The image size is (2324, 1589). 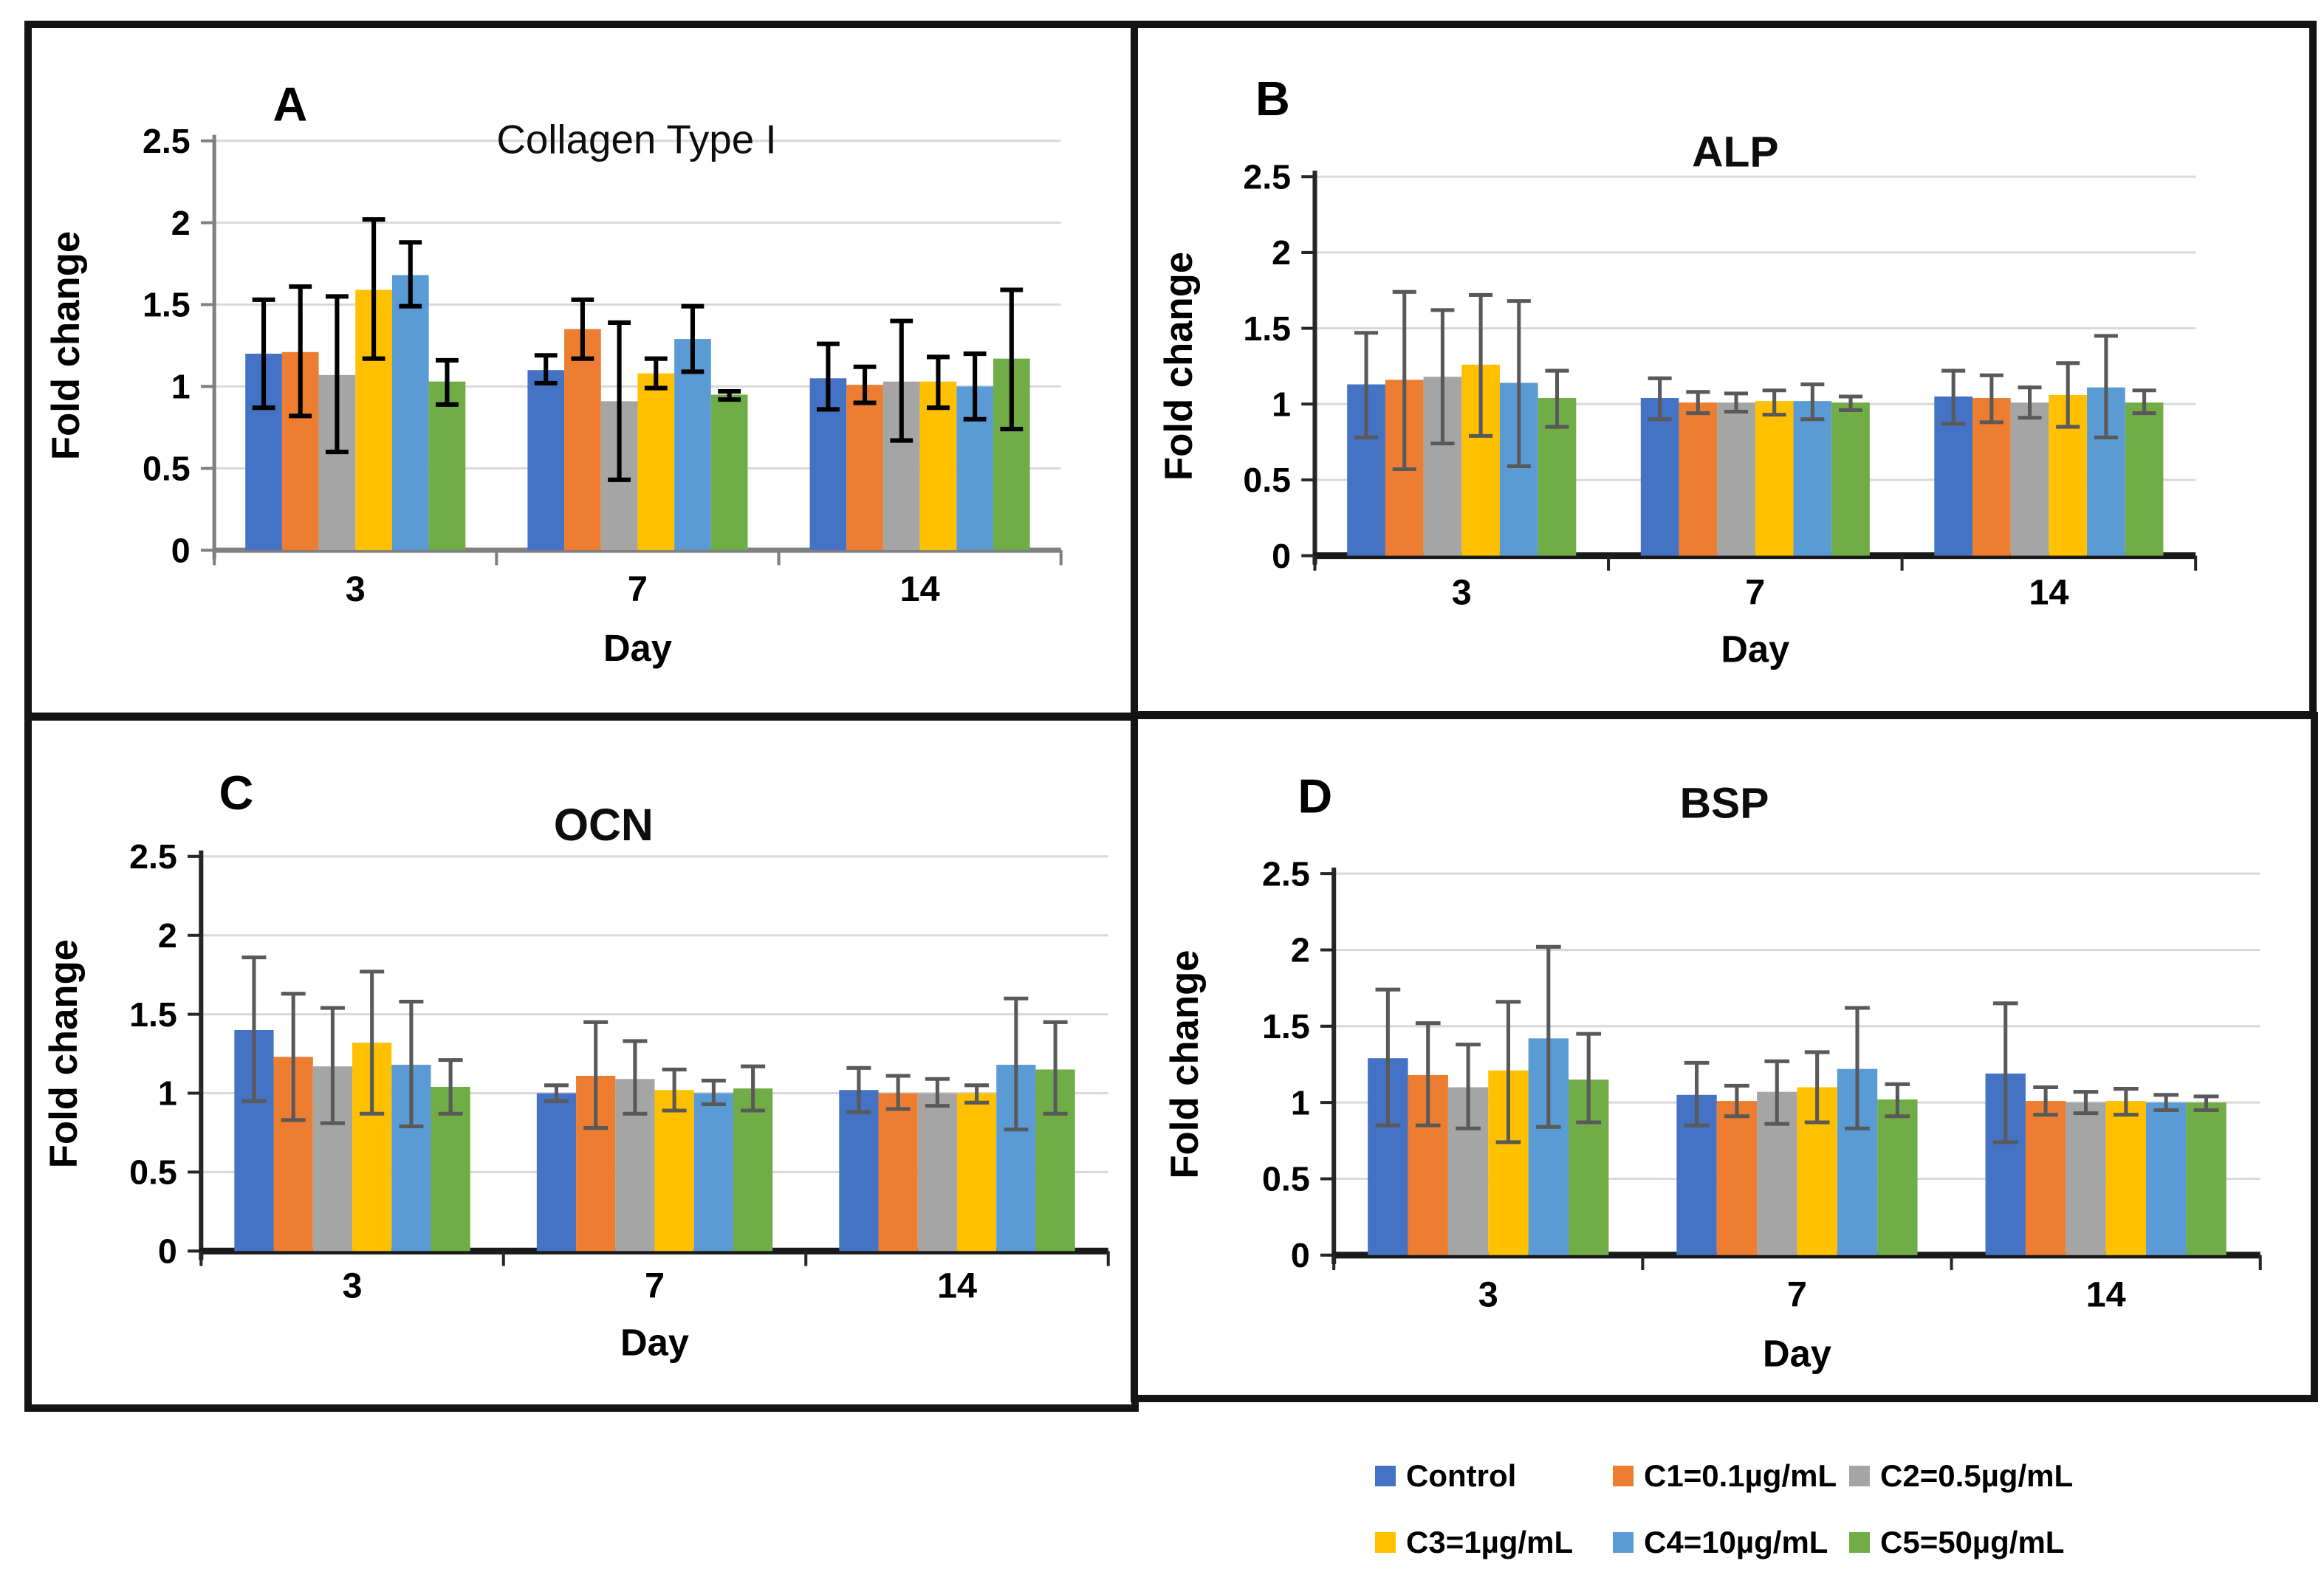 I want to click on legend-swatch-c3, so click(x=1385, y=1542).